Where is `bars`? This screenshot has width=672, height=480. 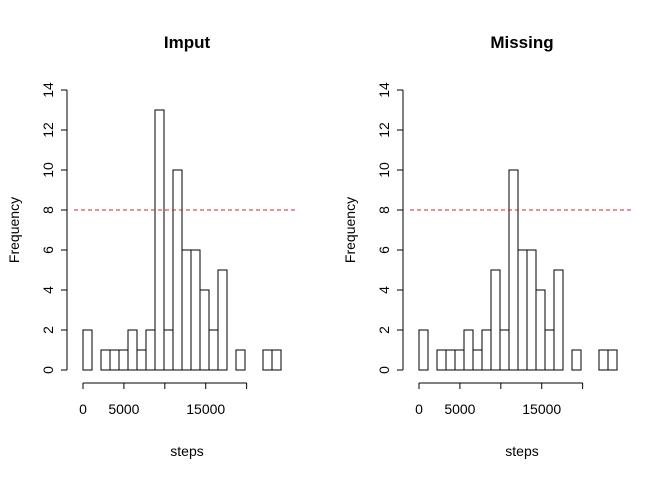 bars is located at coordinates (518, 270).